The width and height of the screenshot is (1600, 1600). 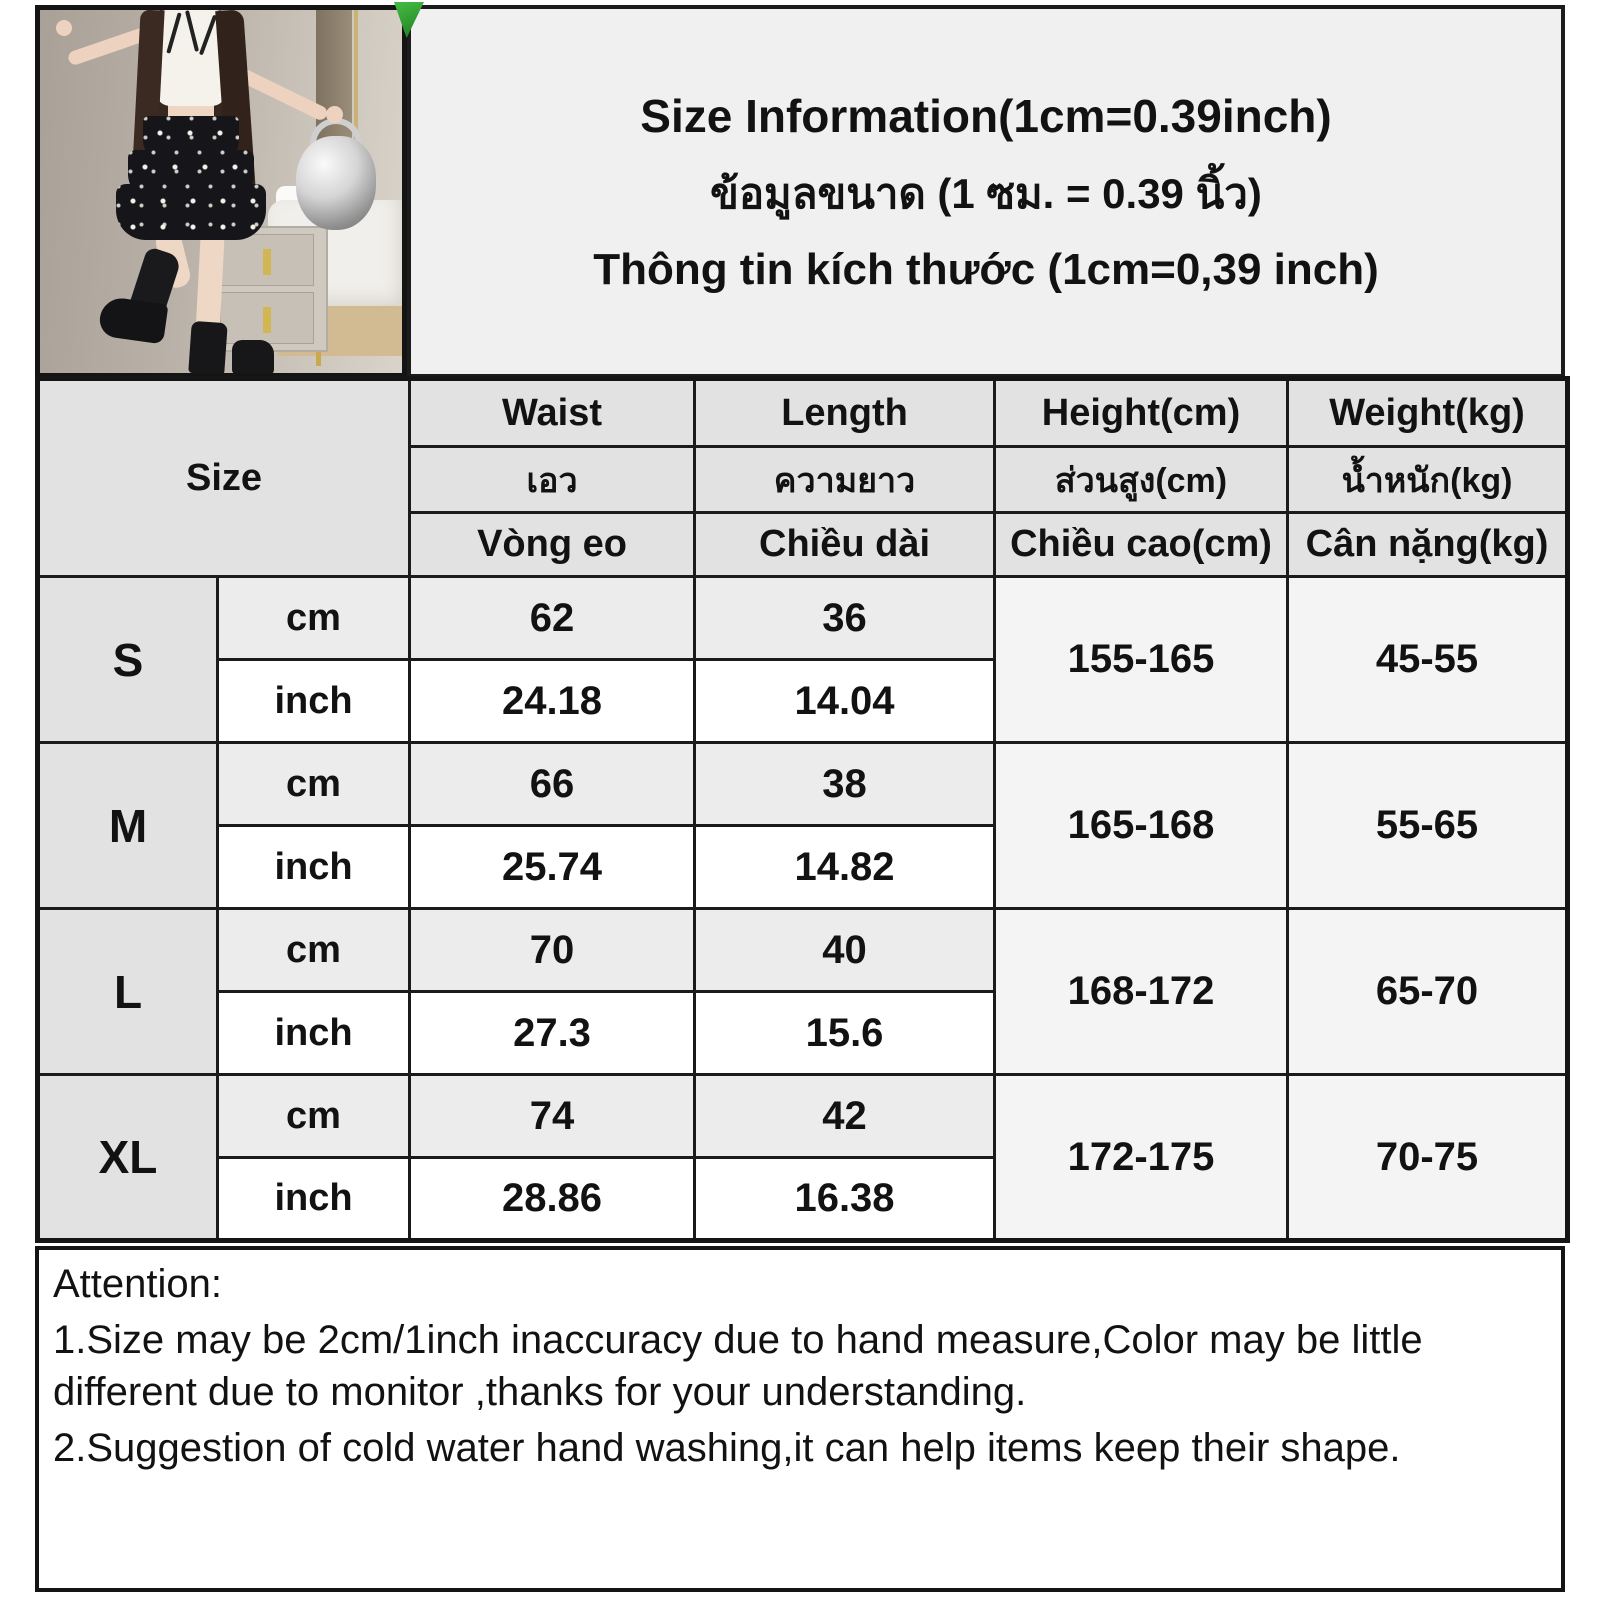 What do you see at coordinates (986, 115) in the screenshot?
I see `title-english: Size Information(1cm=0.39inch)` at bounding box center [986, 115].